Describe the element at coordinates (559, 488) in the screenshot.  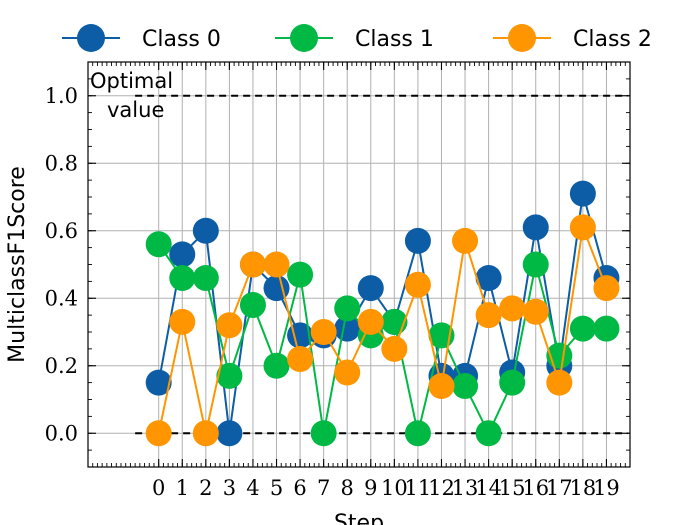
I see `x-tick-label: 17` at that location.